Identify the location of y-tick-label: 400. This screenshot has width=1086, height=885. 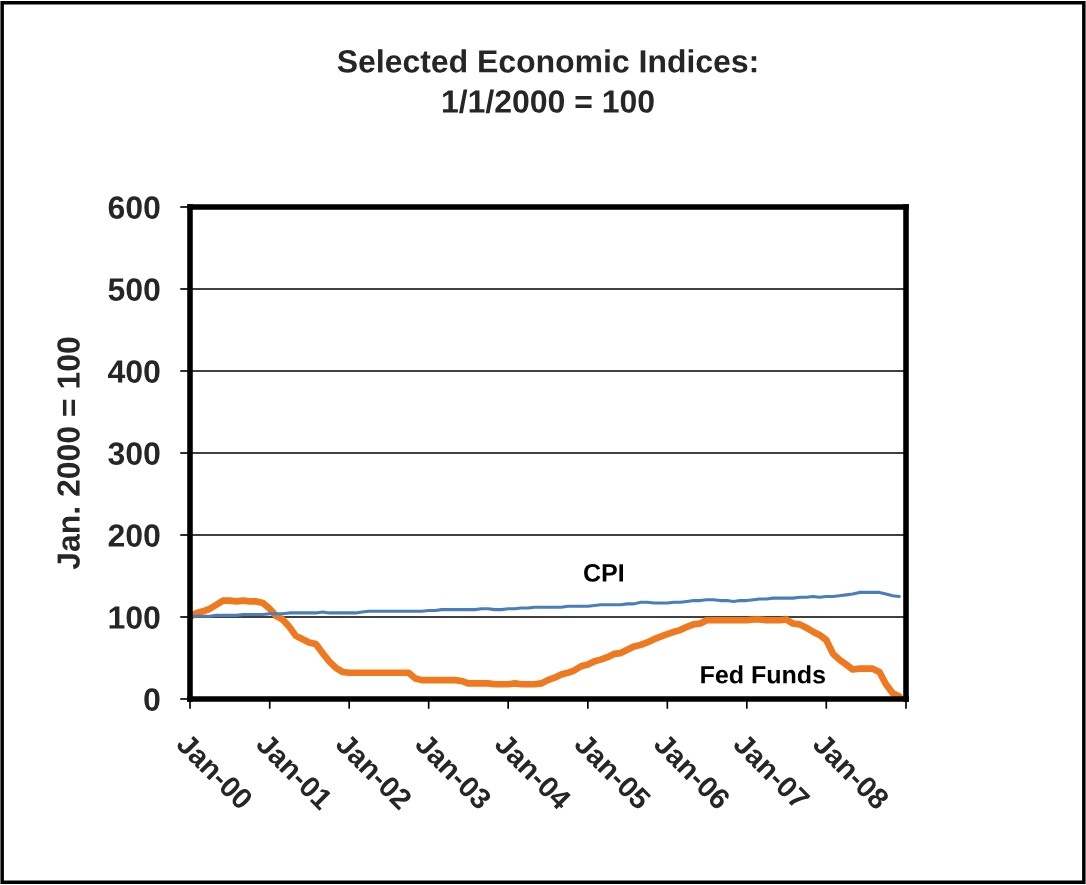
(134, 371).